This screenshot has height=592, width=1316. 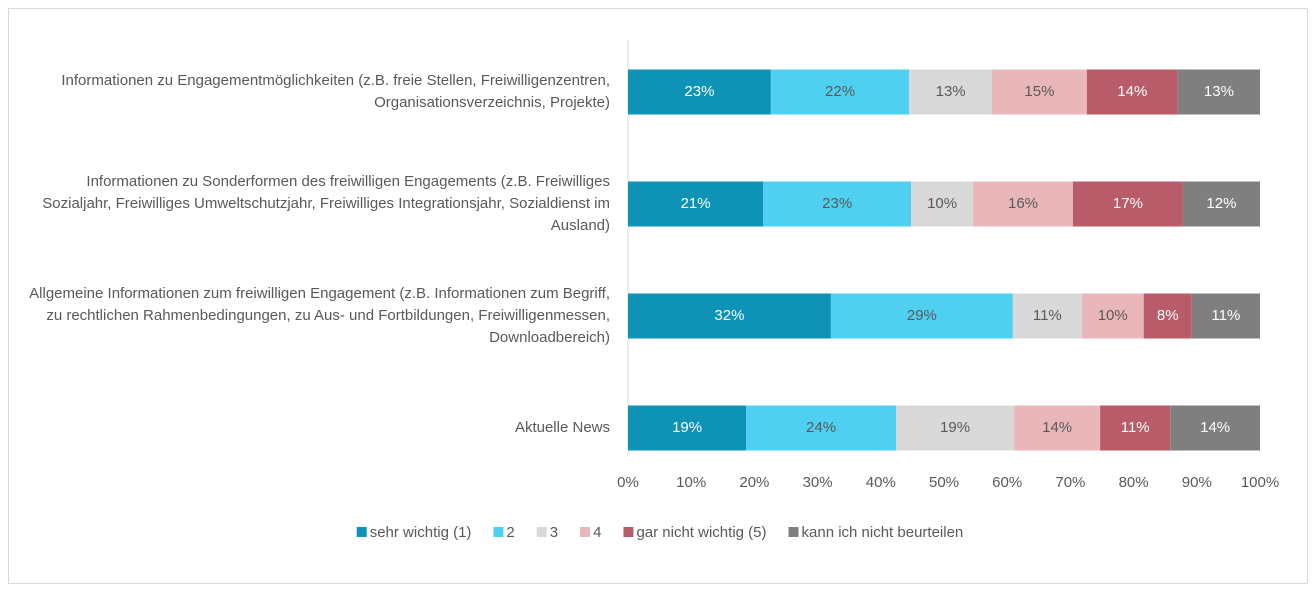 I want to click on value-label: 16%, so click(x=1023, y=203).